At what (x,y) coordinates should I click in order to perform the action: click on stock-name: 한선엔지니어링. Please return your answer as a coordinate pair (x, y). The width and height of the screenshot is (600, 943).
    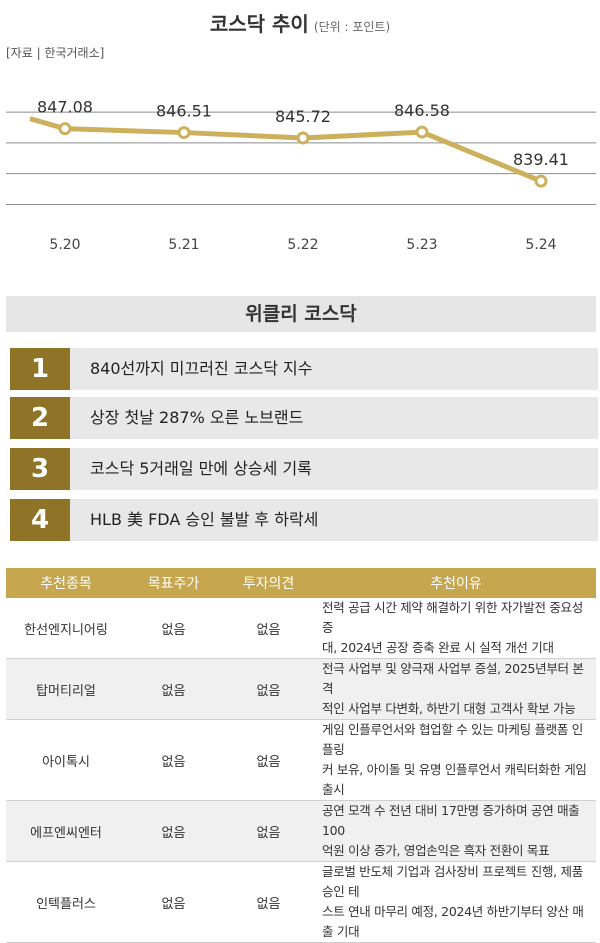
    Looking at the image, I should click on (66, 628).